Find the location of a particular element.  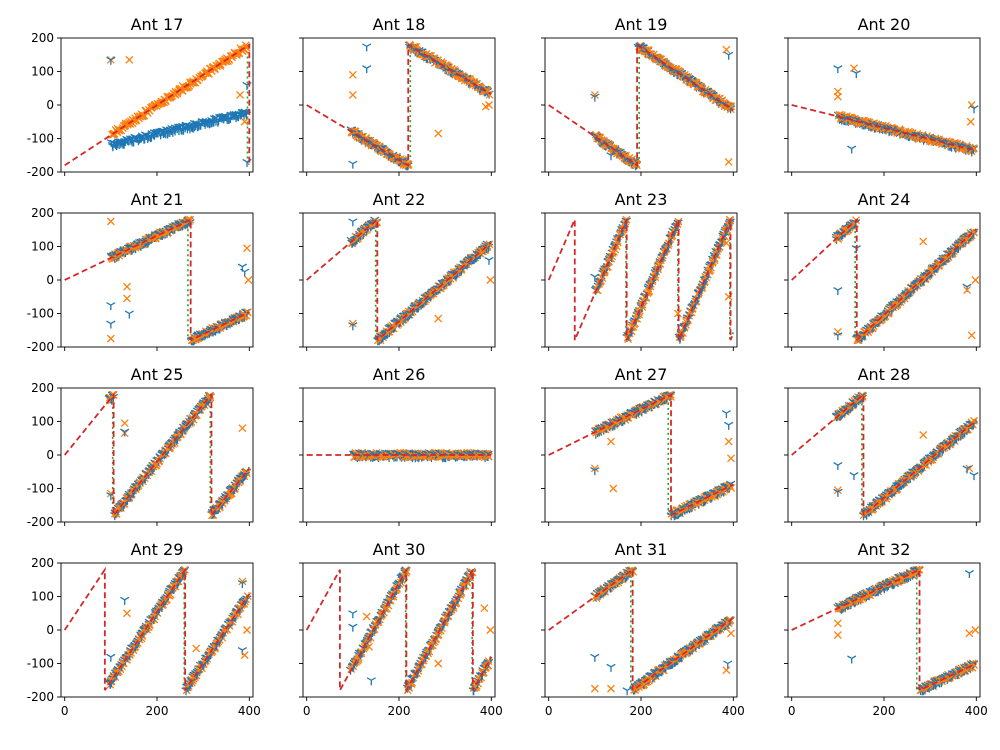

panel-ant-24: Ant 24 is located at coordinates (882, 270).